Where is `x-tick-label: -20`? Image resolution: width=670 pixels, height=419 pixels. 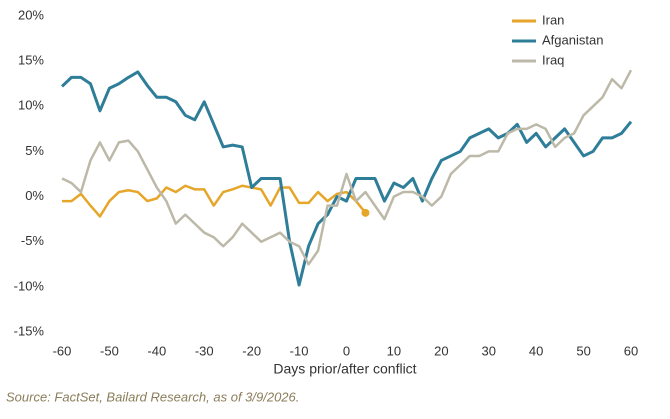 x-tick-label: -20 is located at coordinates (251, 350).